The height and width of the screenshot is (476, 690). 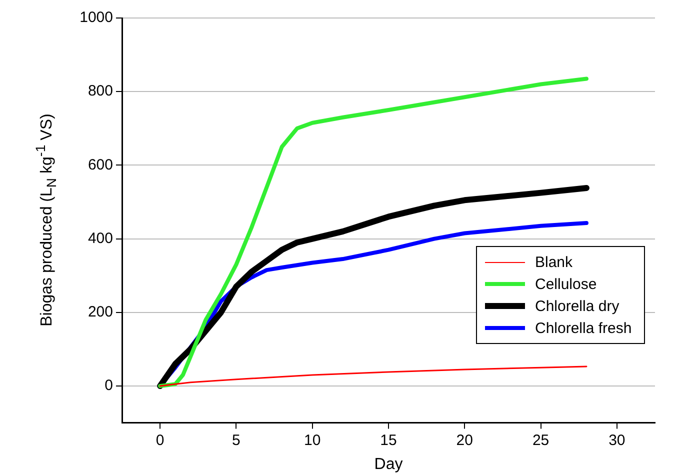 What do you see at coordinates (100, 91) in the screenshot?
I see `y-tick-label: 800` at bounding box center [100, 91].